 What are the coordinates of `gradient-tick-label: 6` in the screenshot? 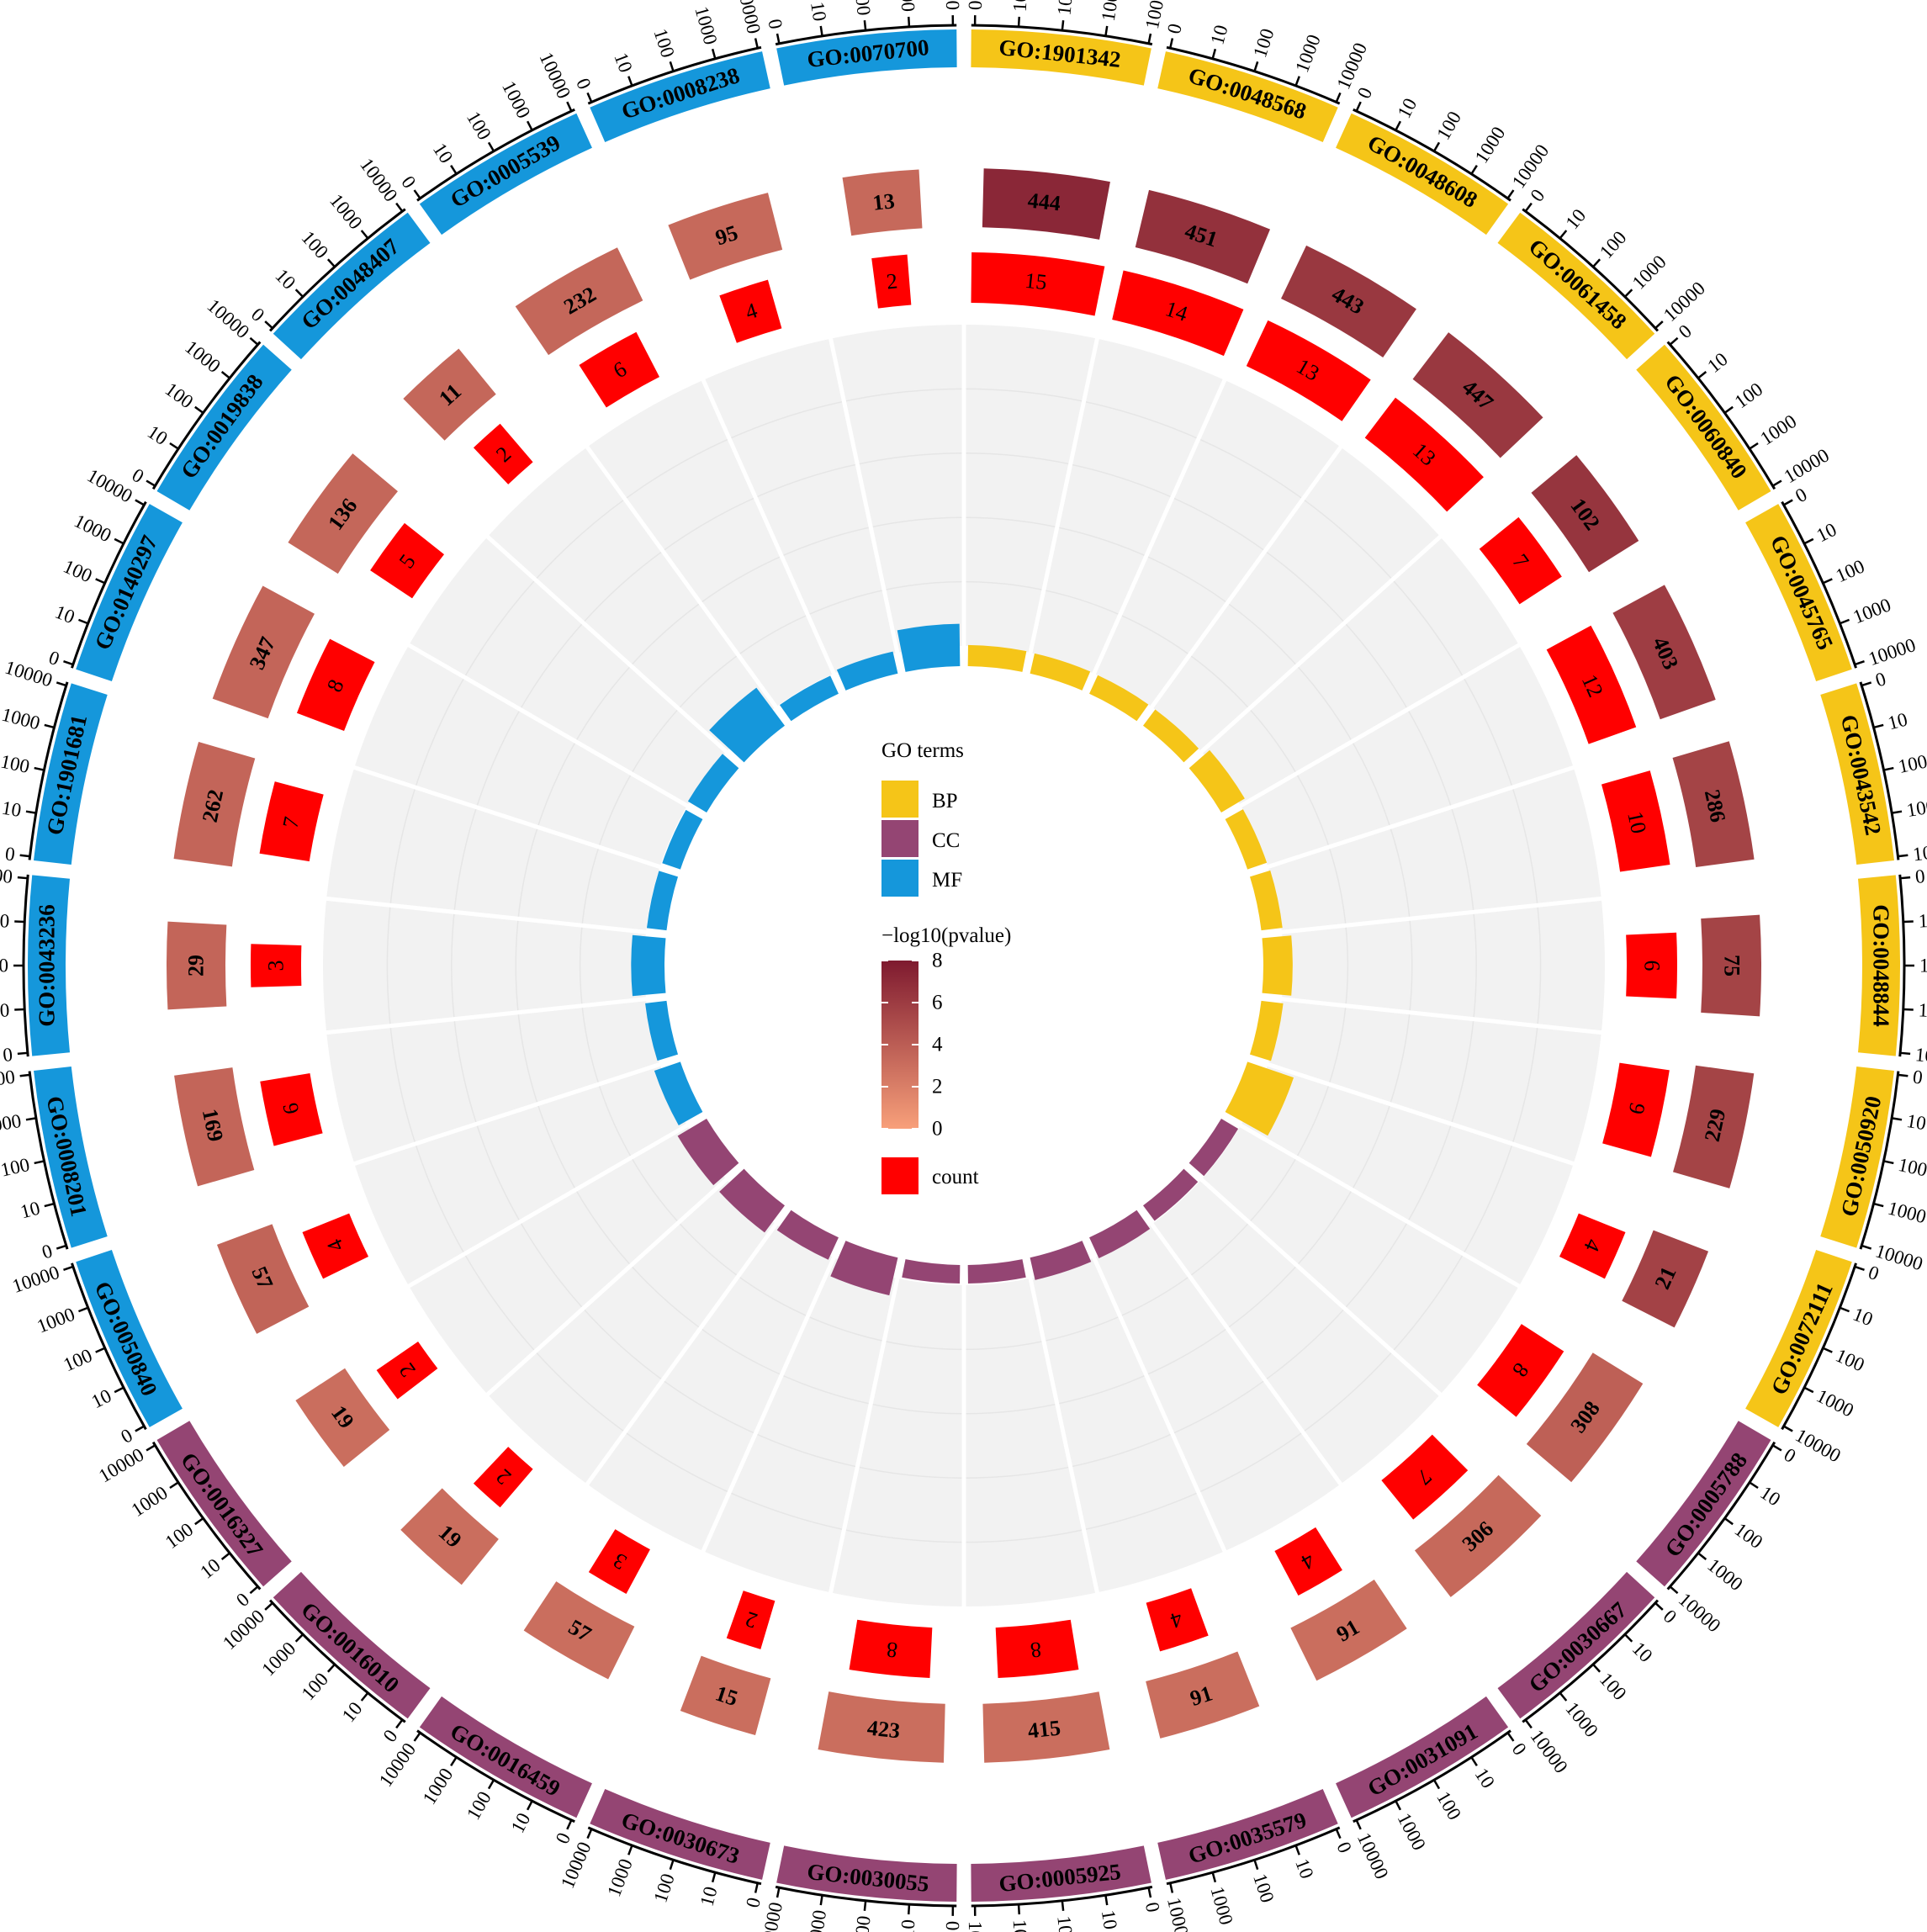 It's located at (937, 1003).